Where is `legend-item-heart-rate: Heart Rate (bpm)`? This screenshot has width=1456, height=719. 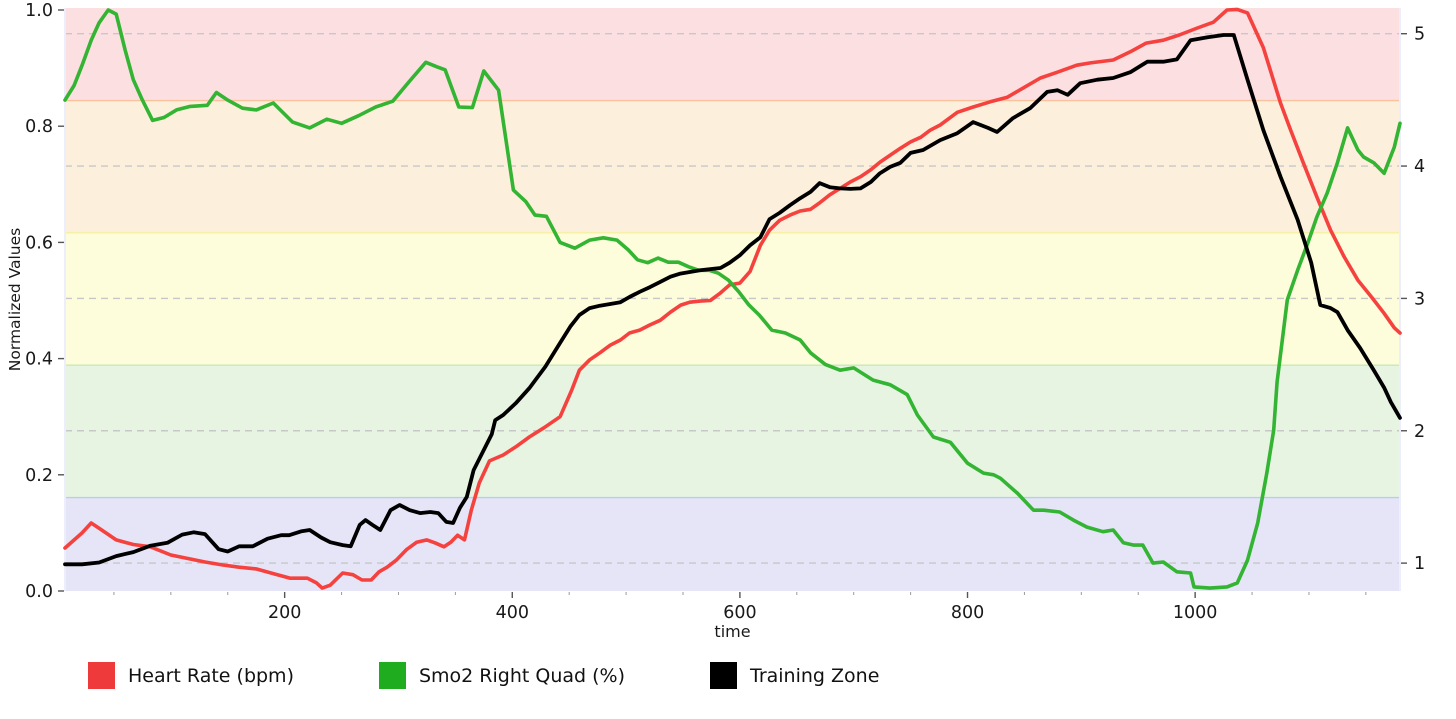 legend-item-heart-rate: Heart Rate (bpm) is located at coordinates (191, 675).